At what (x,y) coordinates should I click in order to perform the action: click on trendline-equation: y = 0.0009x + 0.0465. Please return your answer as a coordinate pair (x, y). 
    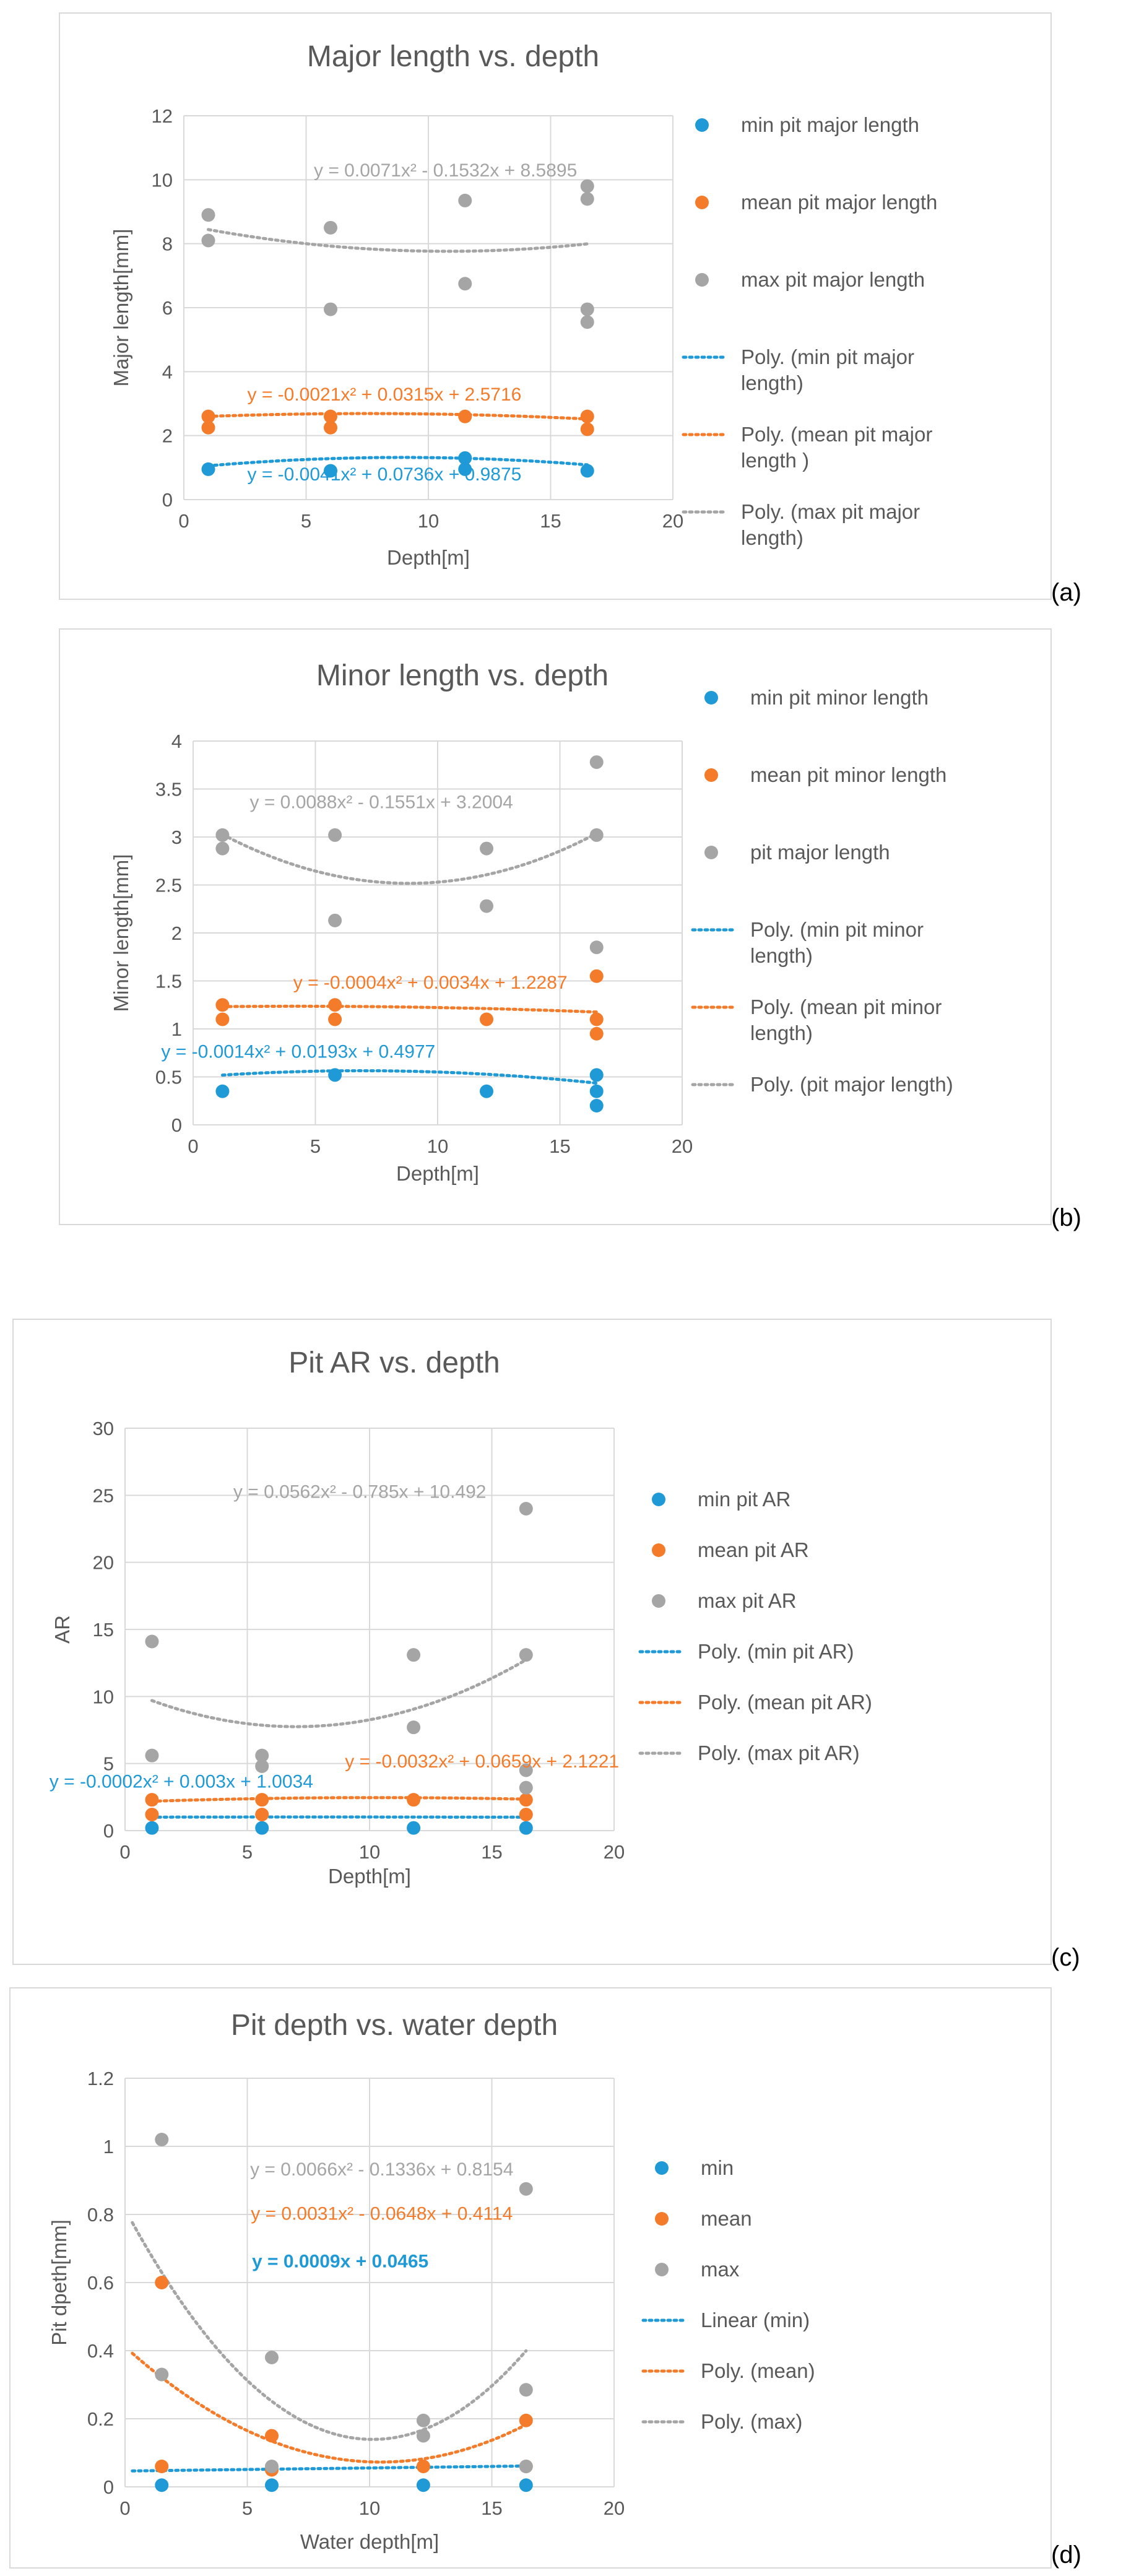
    Looking at the image, I should click on (340, 2261).